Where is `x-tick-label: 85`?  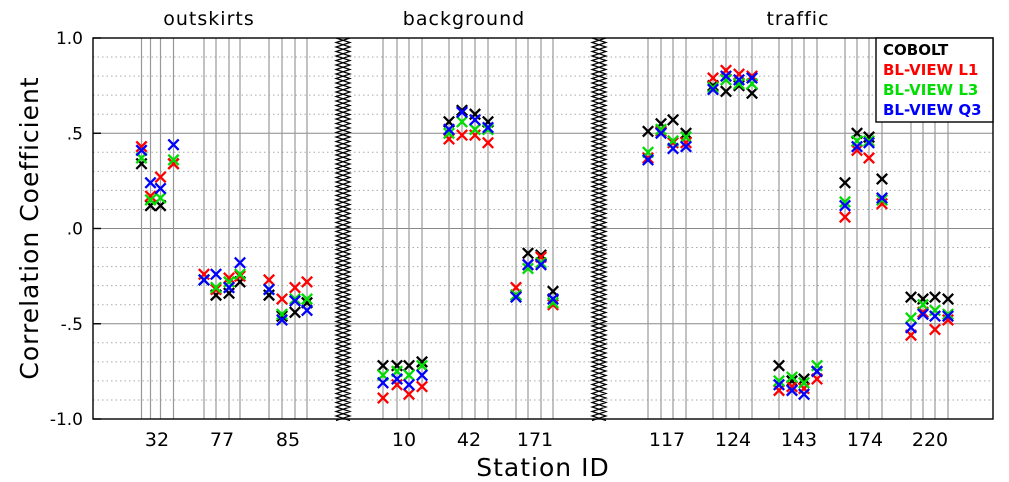 x-tick-label: 85 is located at coordinates (288, 440).